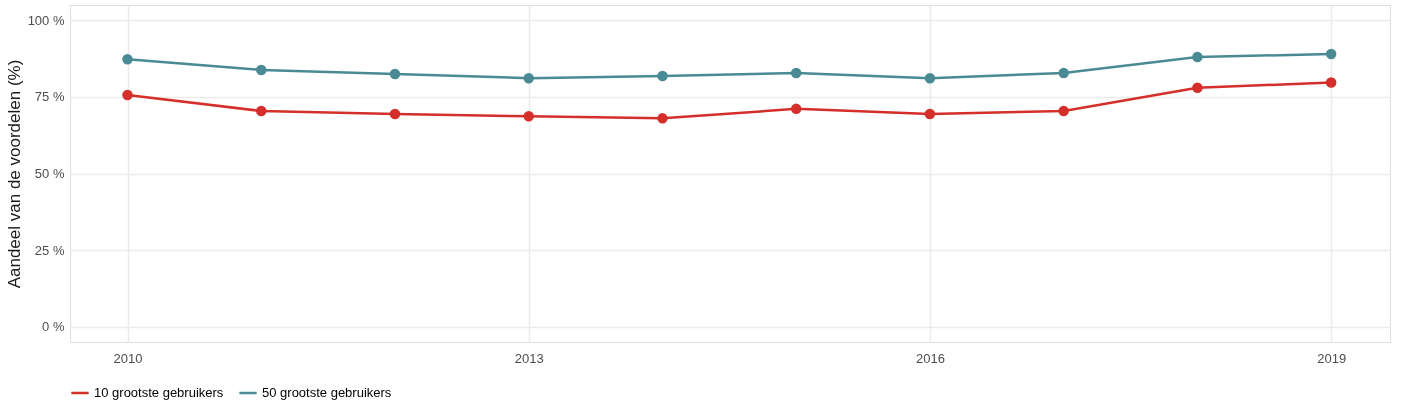 This screenshot has height=414, width=1405. I want to click on legend-label: 50 grootste gebruikers, so click(327, 392).